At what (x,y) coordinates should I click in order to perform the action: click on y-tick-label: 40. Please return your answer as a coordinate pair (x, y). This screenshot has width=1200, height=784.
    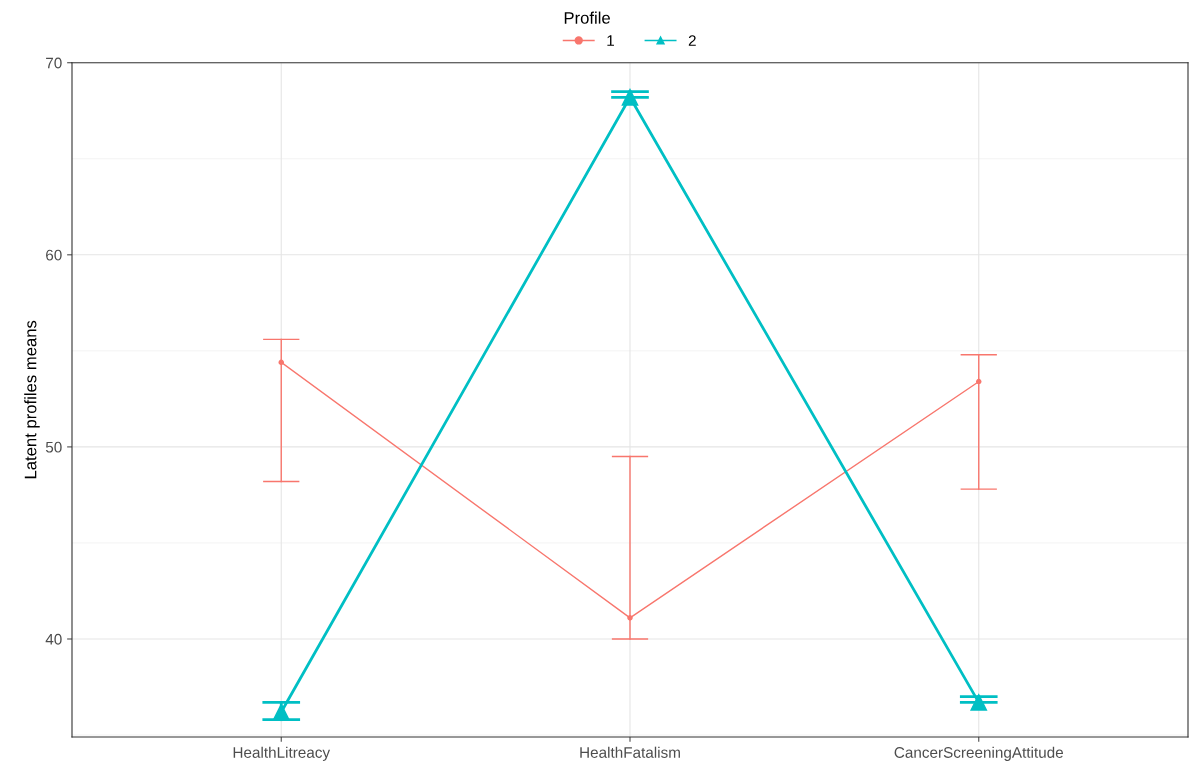
    Looking at the image, I should click on (53, 639).